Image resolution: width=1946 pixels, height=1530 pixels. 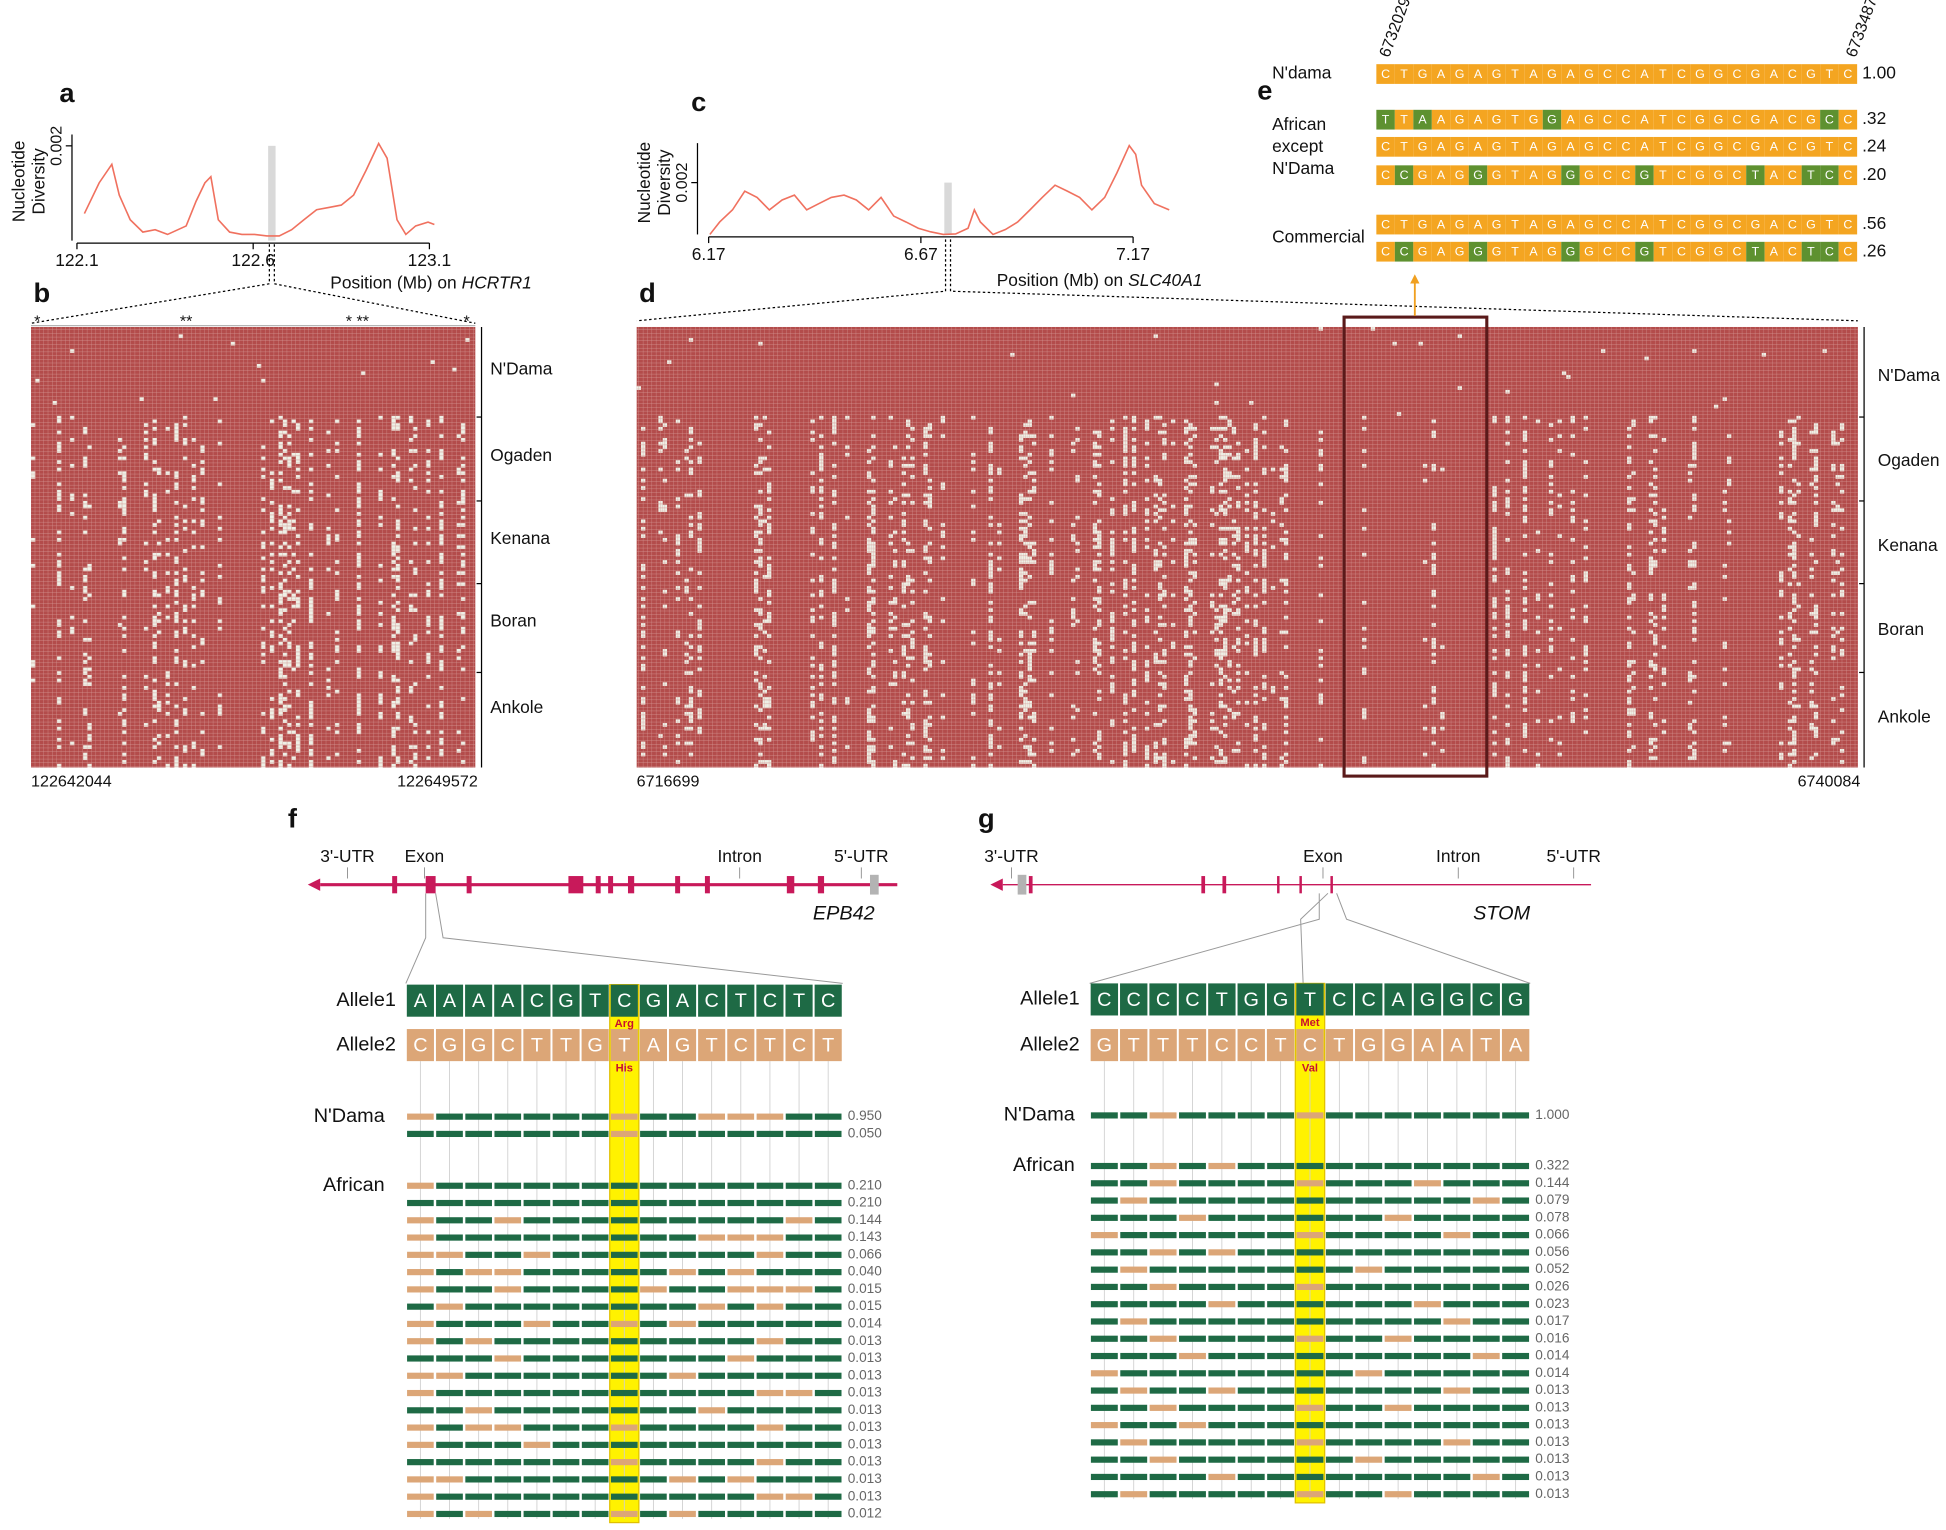 What do you see at coordinates (449, 1046) in the screenshot?
I see `allele-letter: G` at bounding box center [449, 1046].